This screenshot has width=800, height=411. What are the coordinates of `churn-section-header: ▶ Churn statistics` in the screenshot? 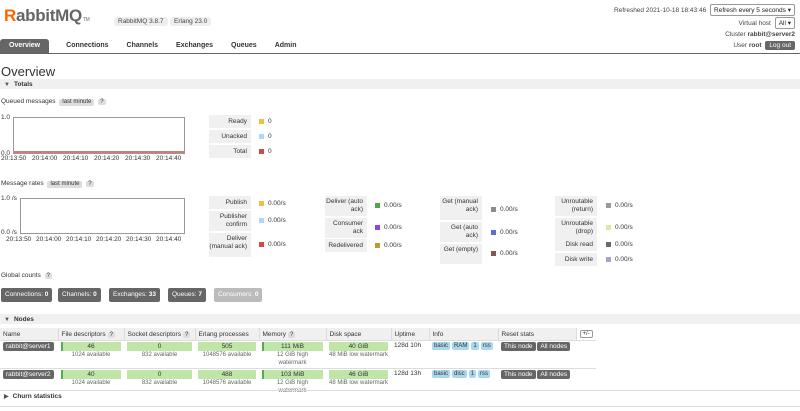 It's located at (33, 396).